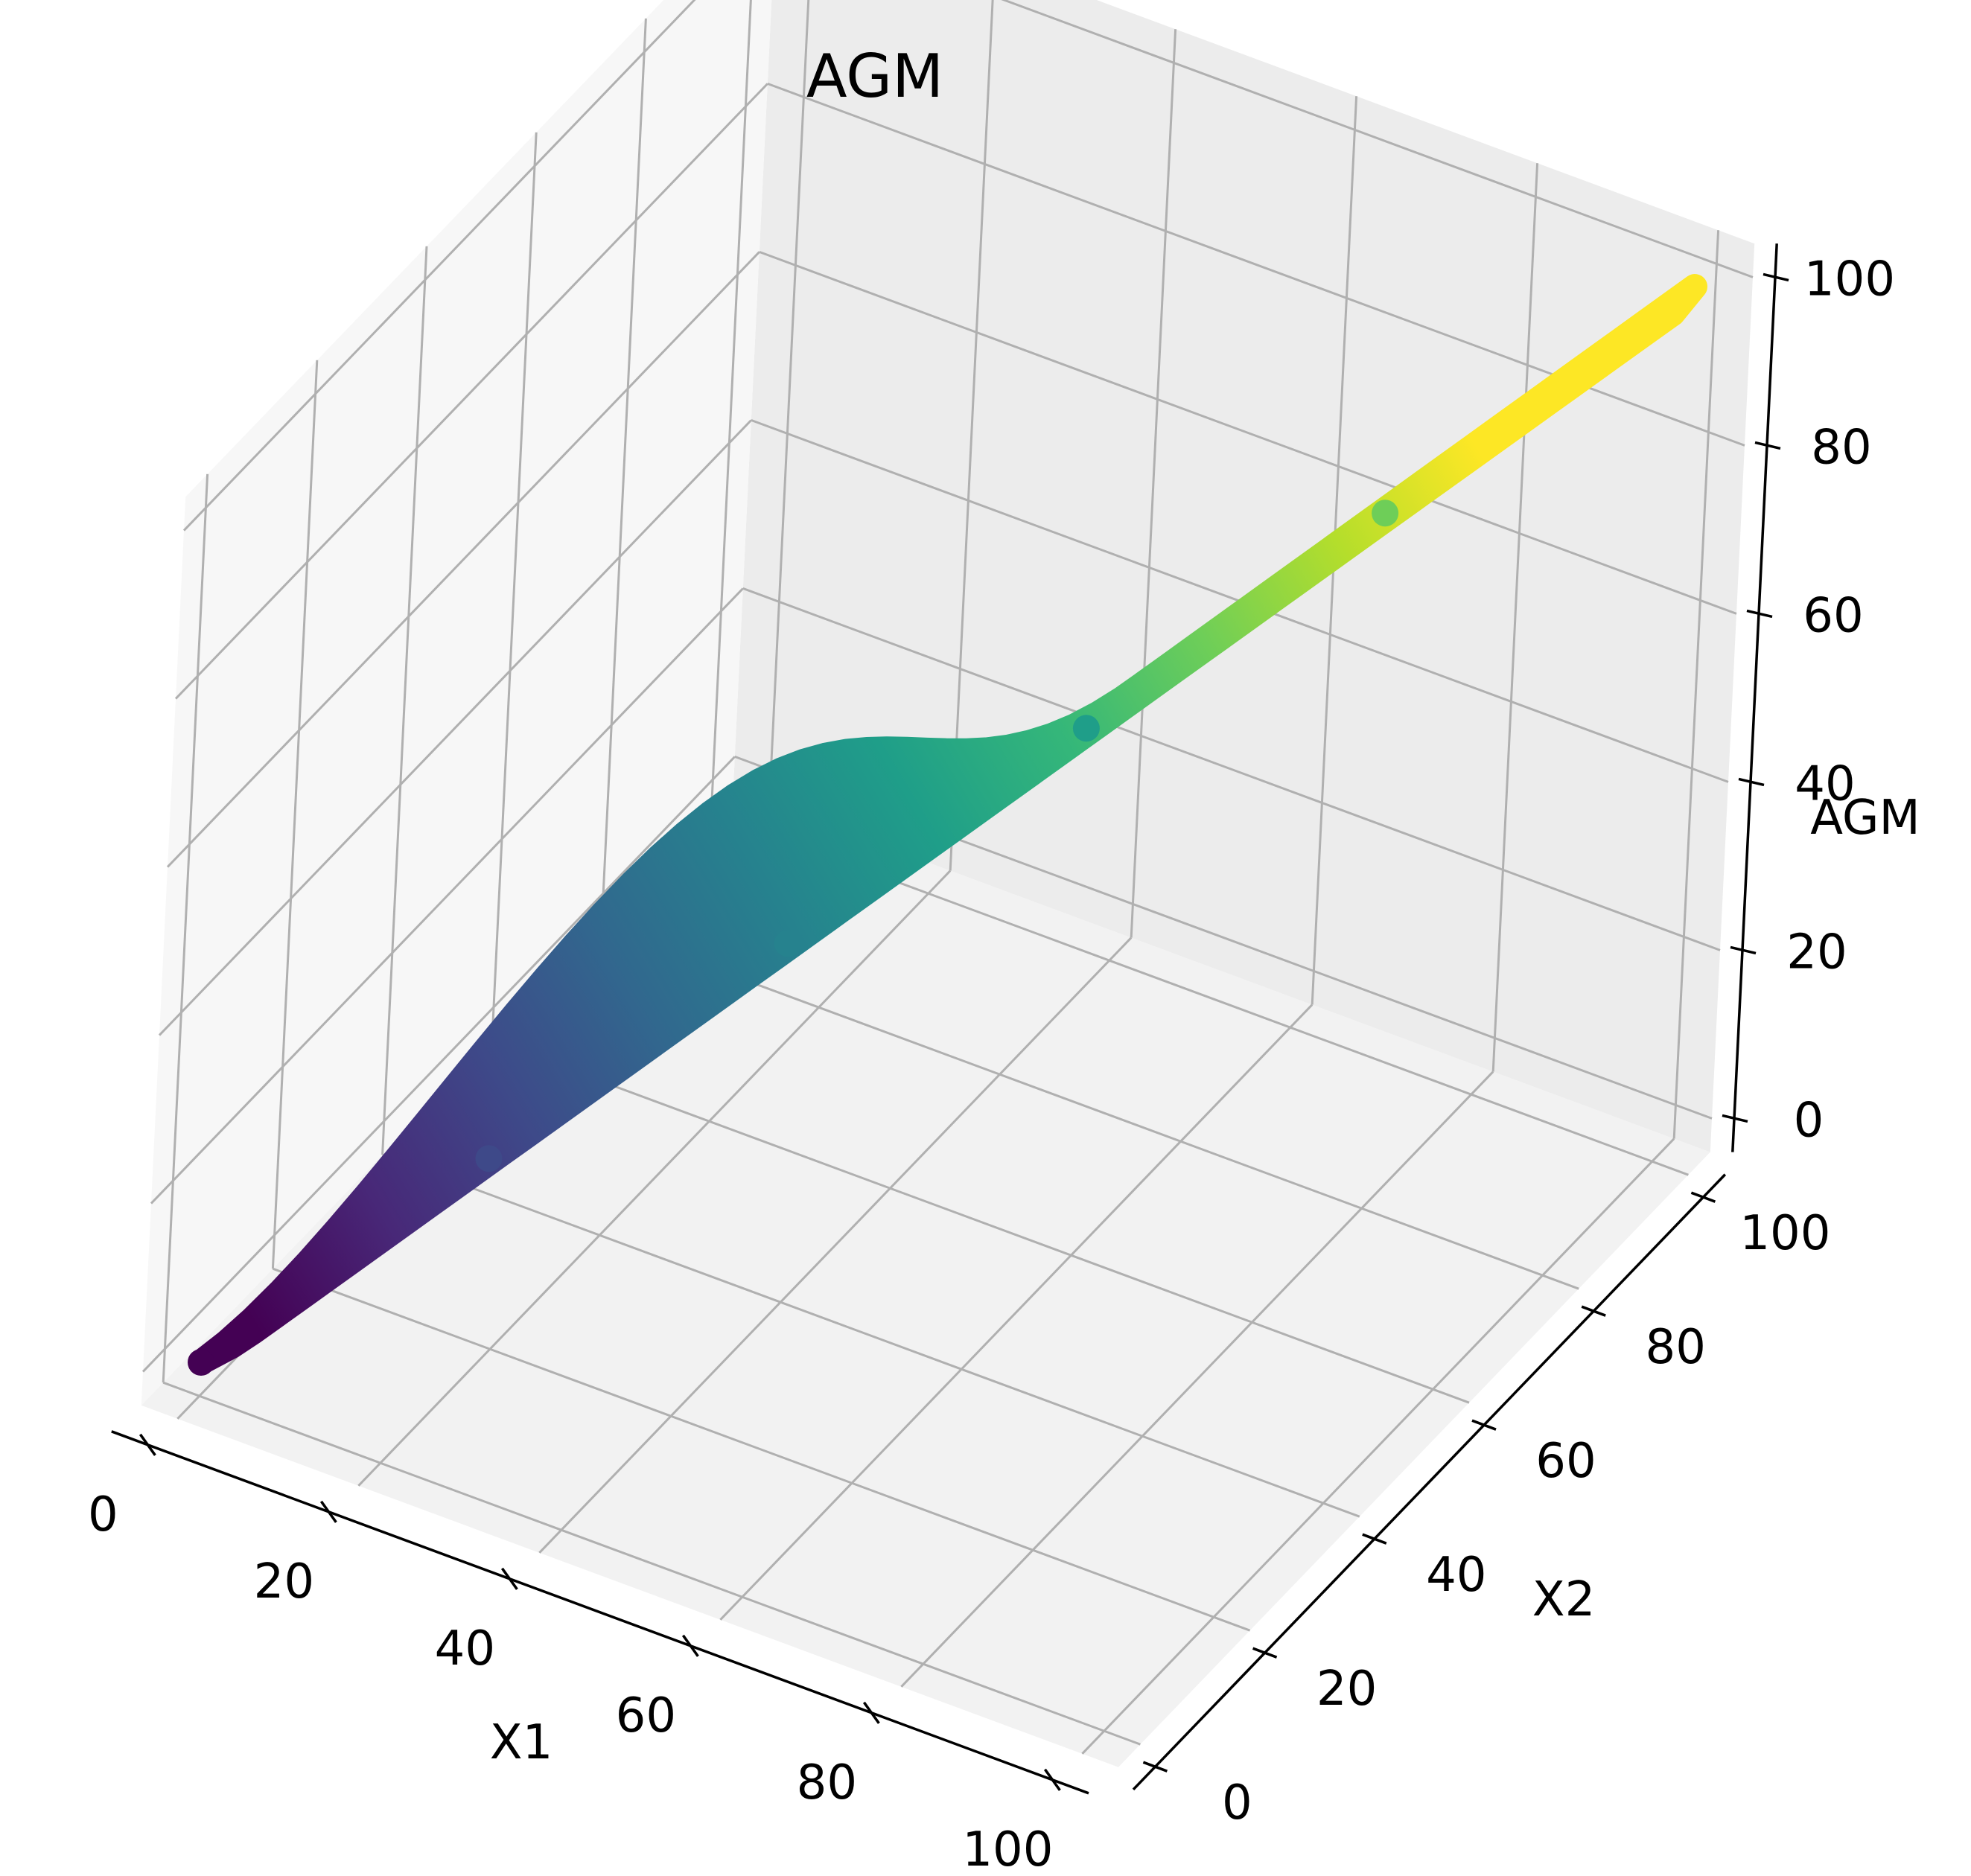 Image resolution: width=1971 pixels, height=1876 pixels. What do you see at coordinates (1784, 1233) in the screenshot?
I see `x2-tick-label: 100` at bounding box center [1784, 1233].